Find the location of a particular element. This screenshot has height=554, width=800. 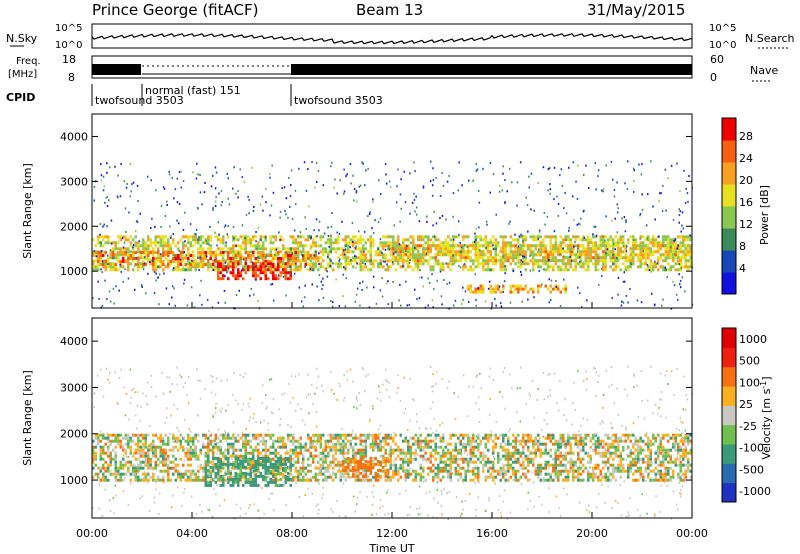

station-title: Prince George (fitACF) is located at coordinates (175, 10).